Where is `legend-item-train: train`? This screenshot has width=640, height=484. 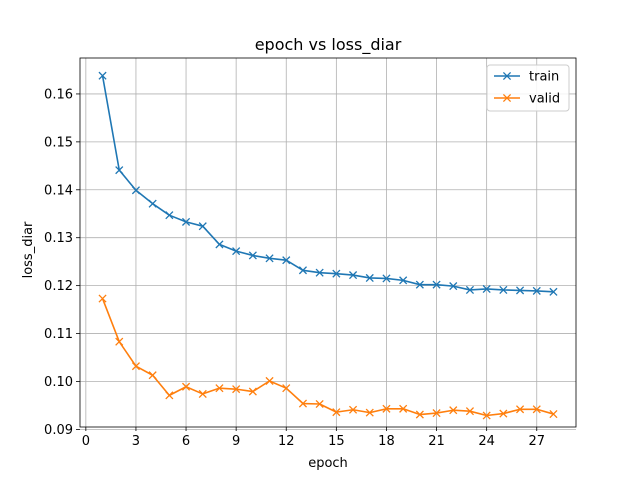 legend-item-train: train is located at coordinates (526, 77).